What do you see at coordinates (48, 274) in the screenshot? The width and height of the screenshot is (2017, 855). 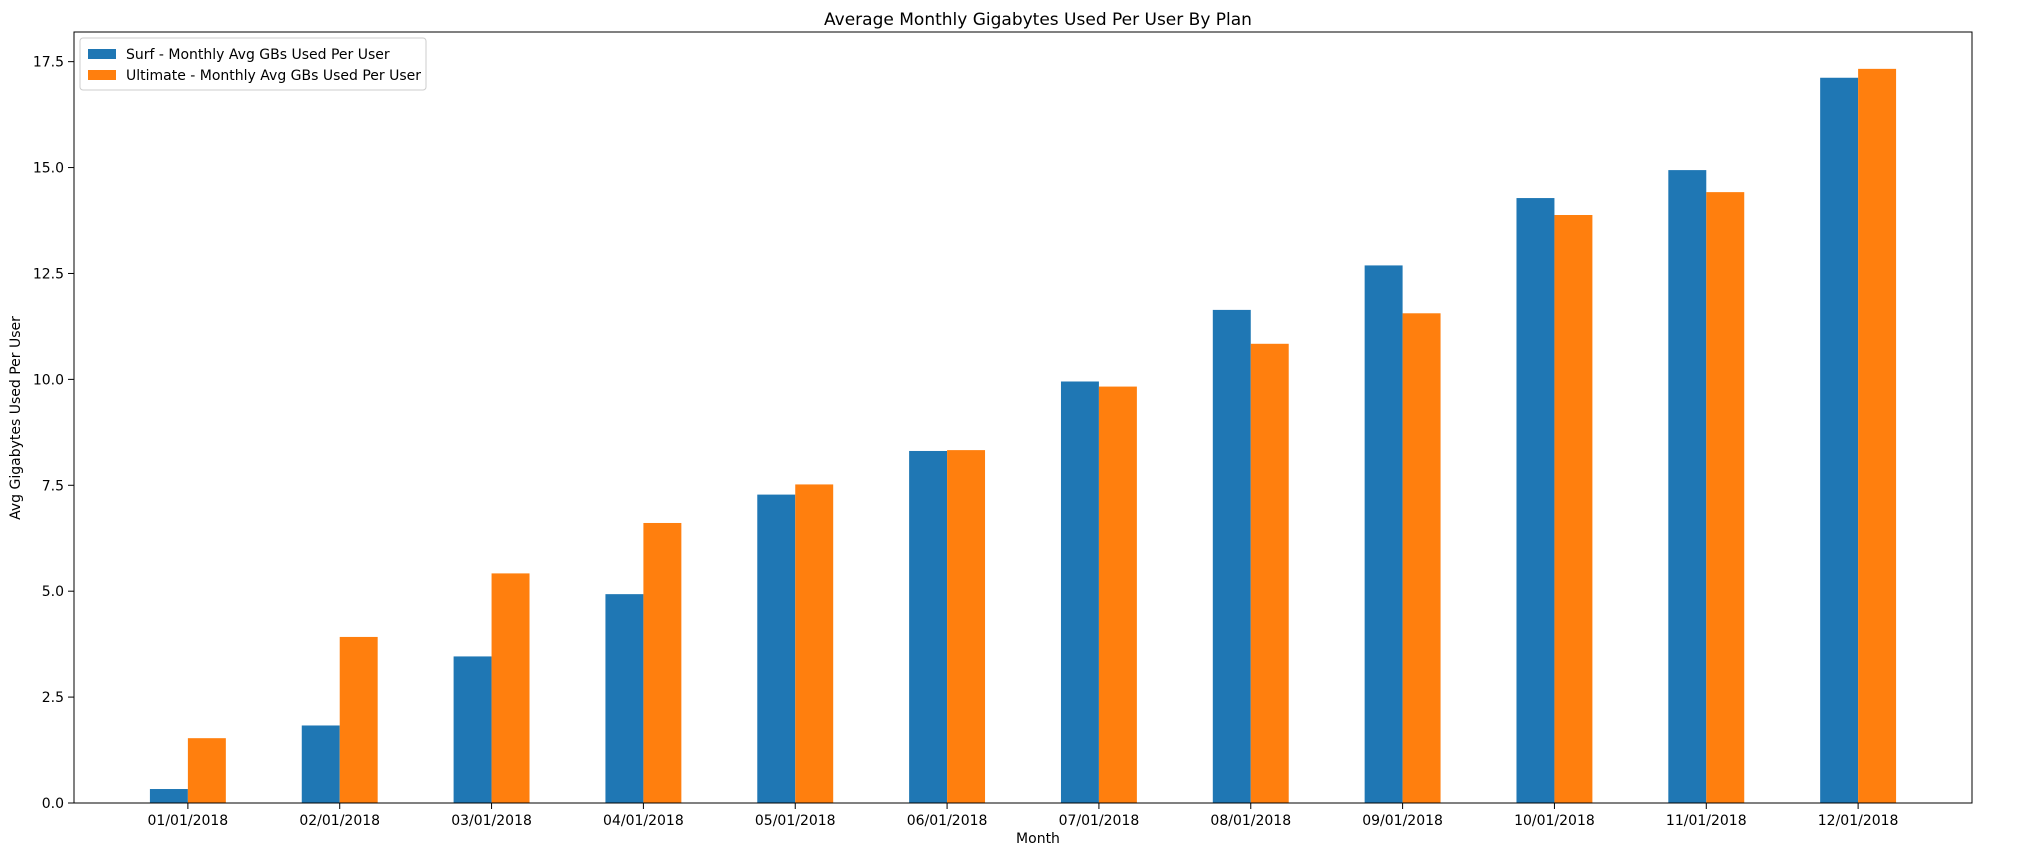 I see `y-tick-label: 12.5` at bounding box center [48, 274].